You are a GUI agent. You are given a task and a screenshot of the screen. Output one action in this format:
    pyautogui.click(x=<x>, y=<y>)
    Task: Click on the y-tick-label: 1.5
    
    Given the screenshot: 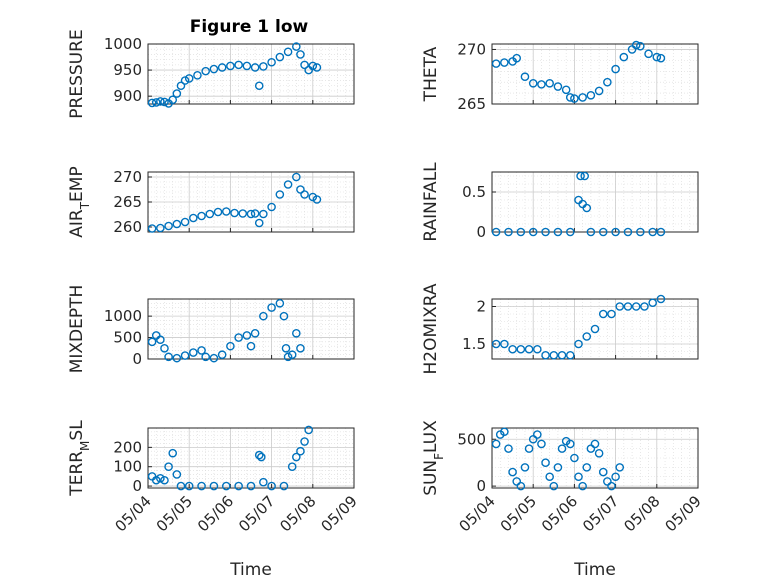 What is the action you would take?
    pyautogui.click(x=474, y=344)
    